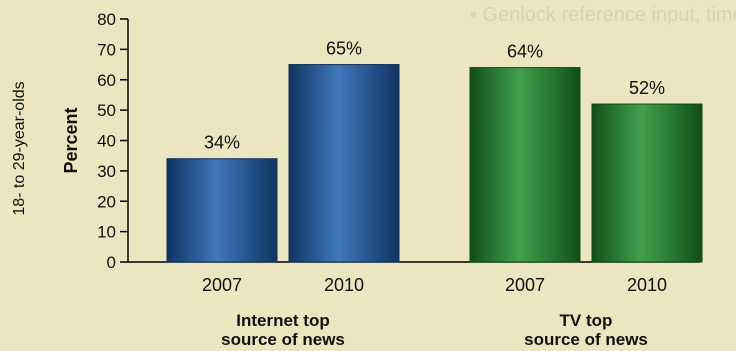 The height and width of the screenshot is (351, 736). I want to click on bar-0-2007, so click(222, 210).